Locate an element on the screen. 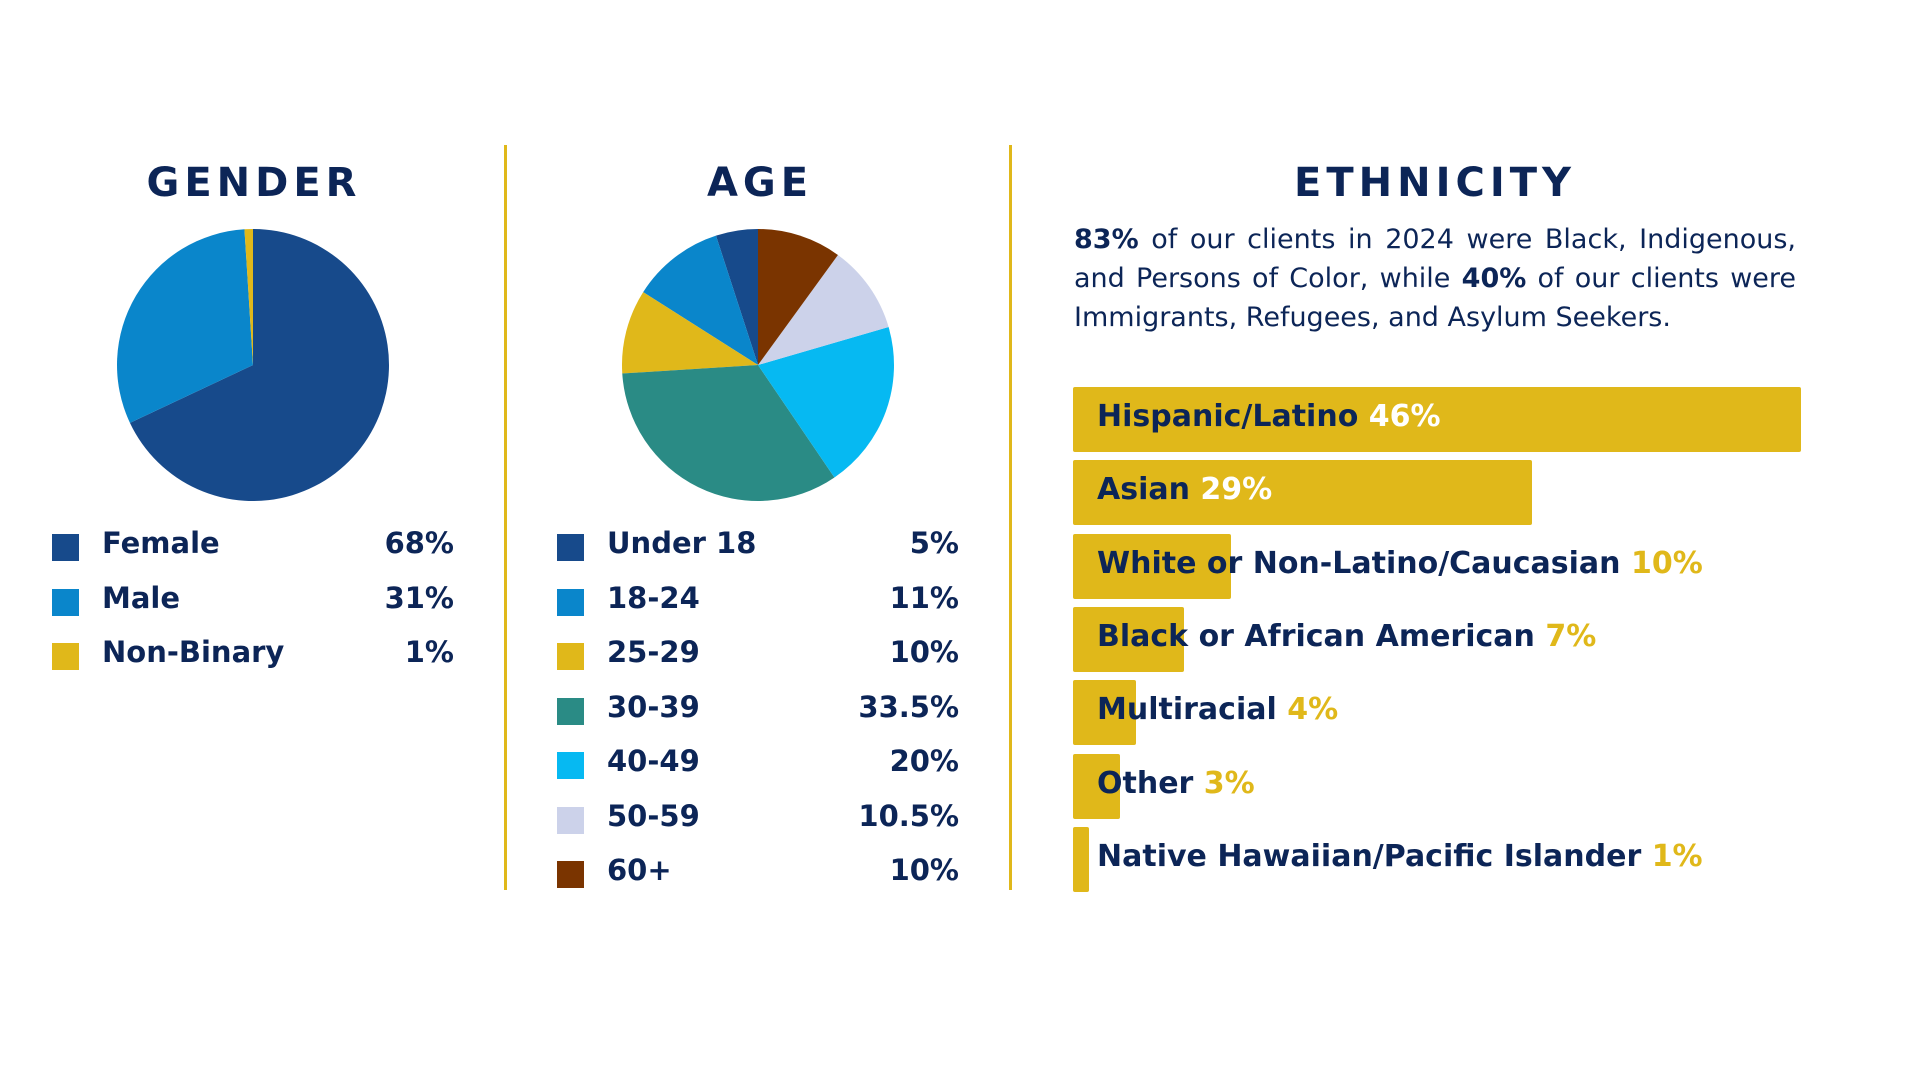  ethnicity-bar-asian is located at coordinates (1302, 493).